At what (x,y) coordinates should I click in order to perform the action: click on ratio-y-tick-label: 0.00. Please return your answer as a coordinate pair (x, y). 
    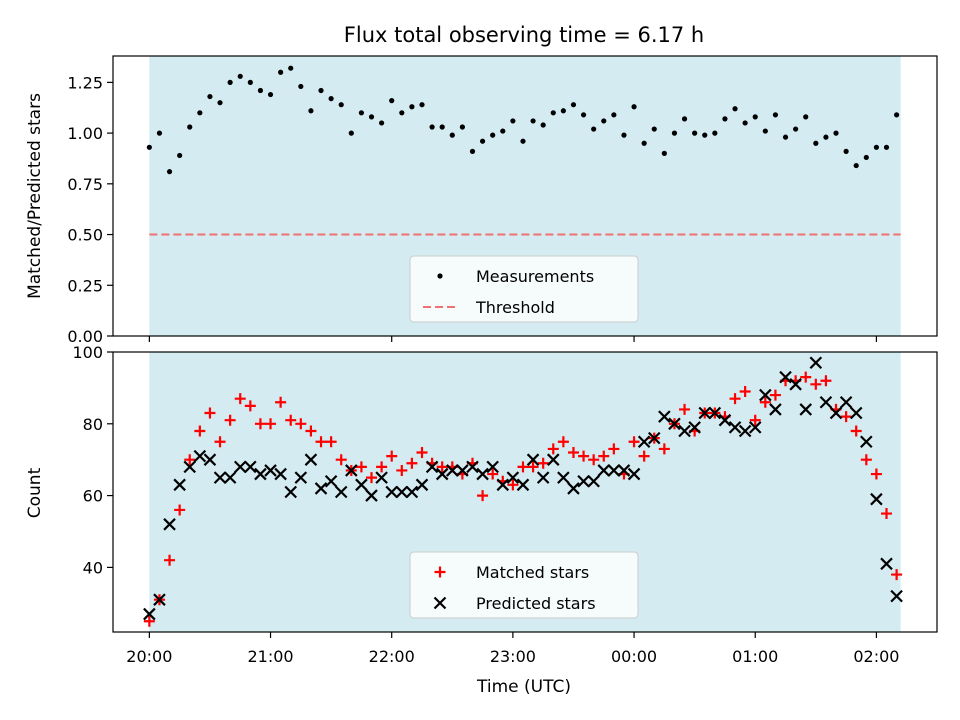
    Looking at the image, I should click on (85, 336).